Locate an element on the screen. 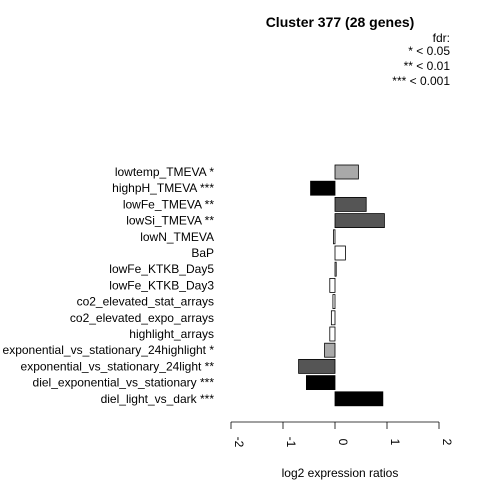  category-label-3: lowSi_TMEVA ** is located at coordinates (170, 221).